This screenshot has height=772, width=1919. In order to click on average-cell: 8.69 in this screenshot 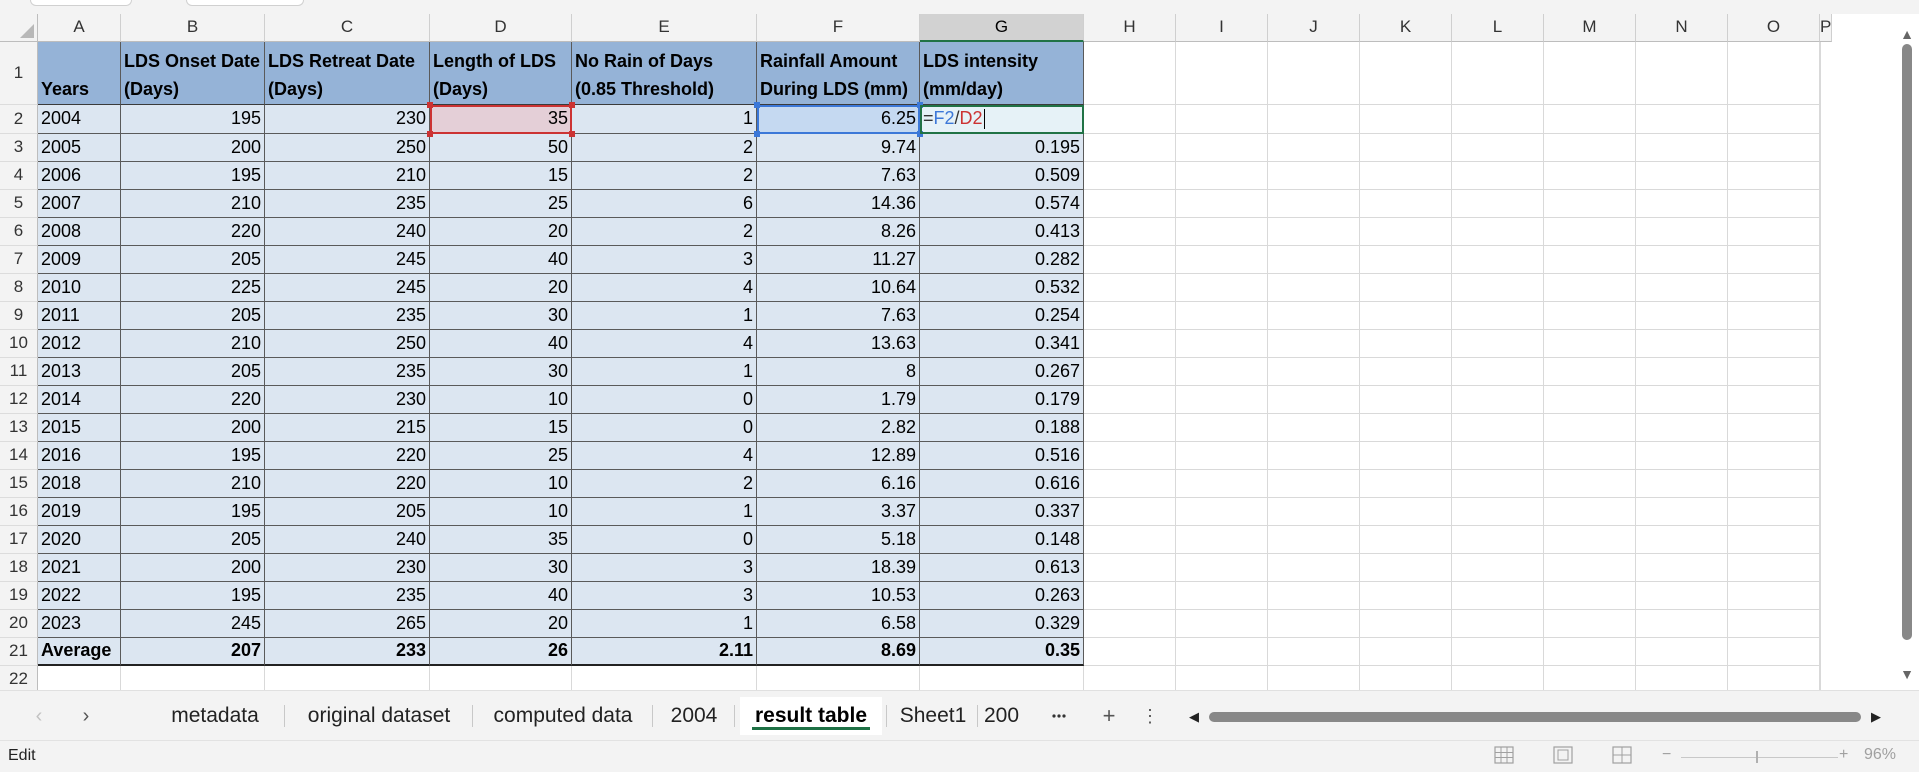, I will do `click(838, 652)`.